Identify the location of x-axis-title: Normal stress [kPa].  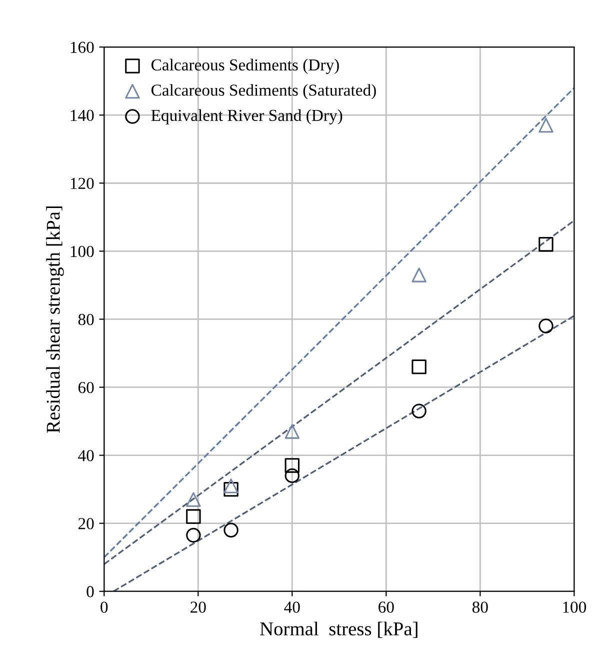
(339, 630).